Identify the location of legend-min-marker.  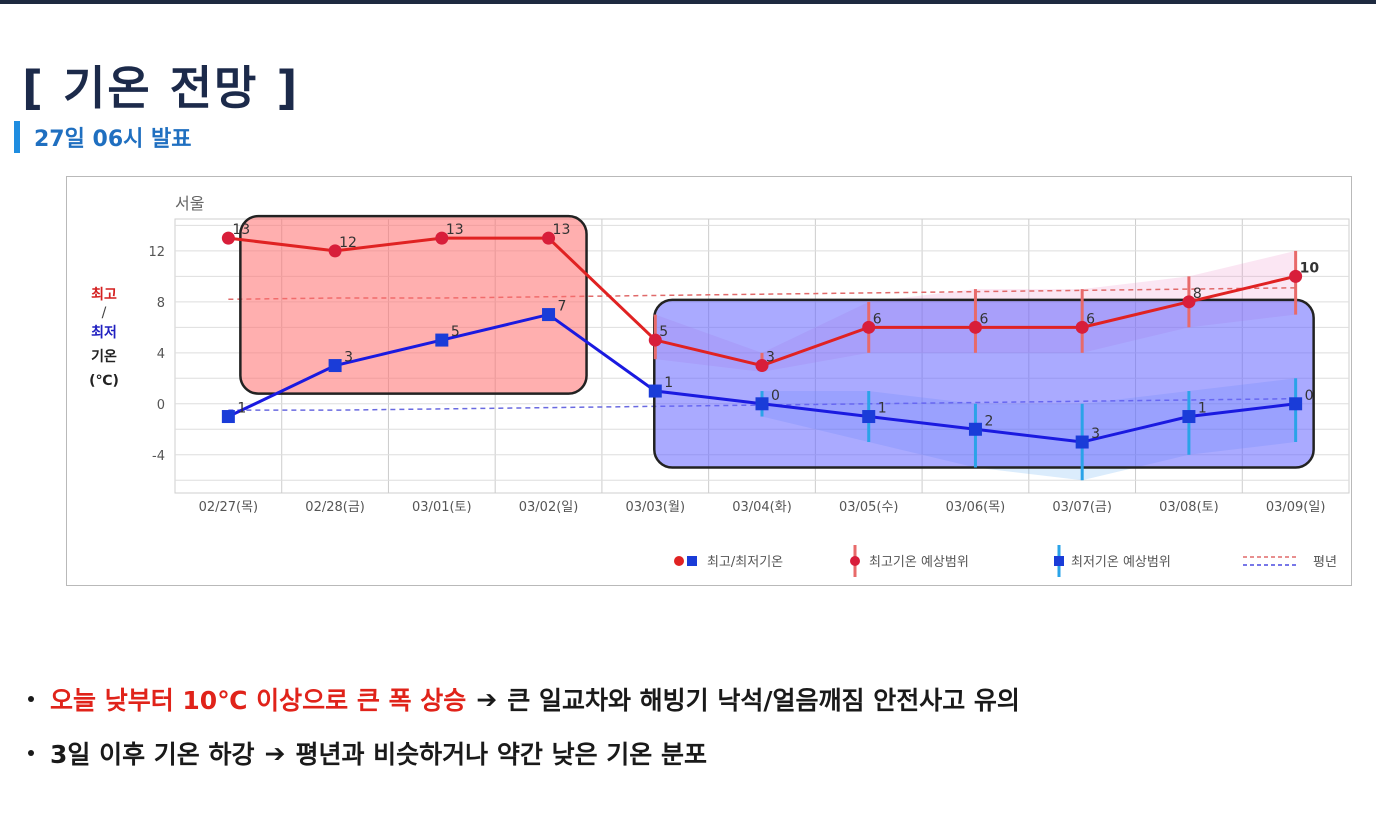
(692, 561).